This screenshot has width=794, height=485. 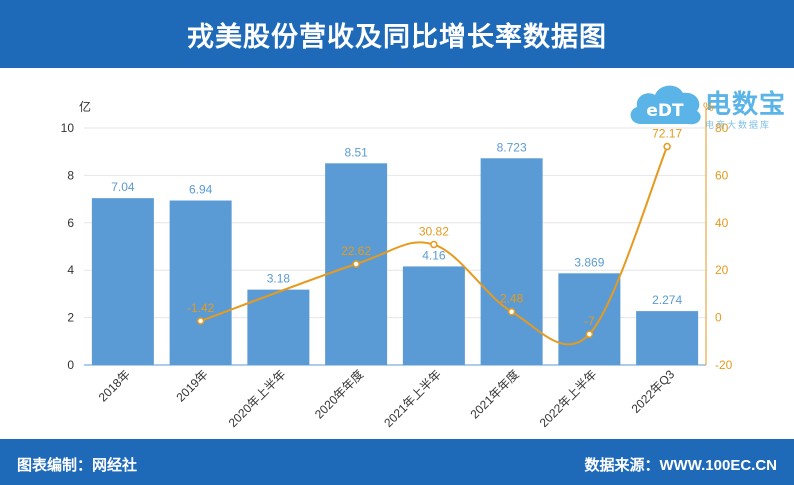 I want to click on x-axis-category-label: 2018年, so click(x=114, y=385).